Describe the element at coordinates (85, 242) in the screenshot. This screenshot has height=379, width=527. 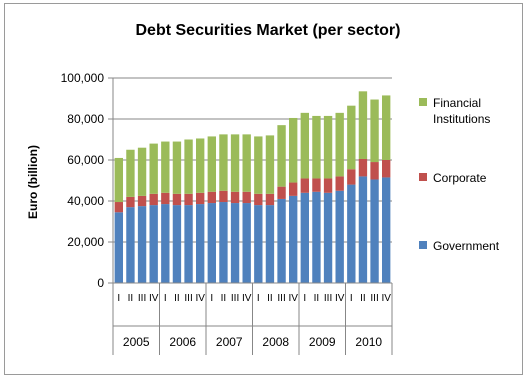
I see `y-tick-label: 20,000` at that location.